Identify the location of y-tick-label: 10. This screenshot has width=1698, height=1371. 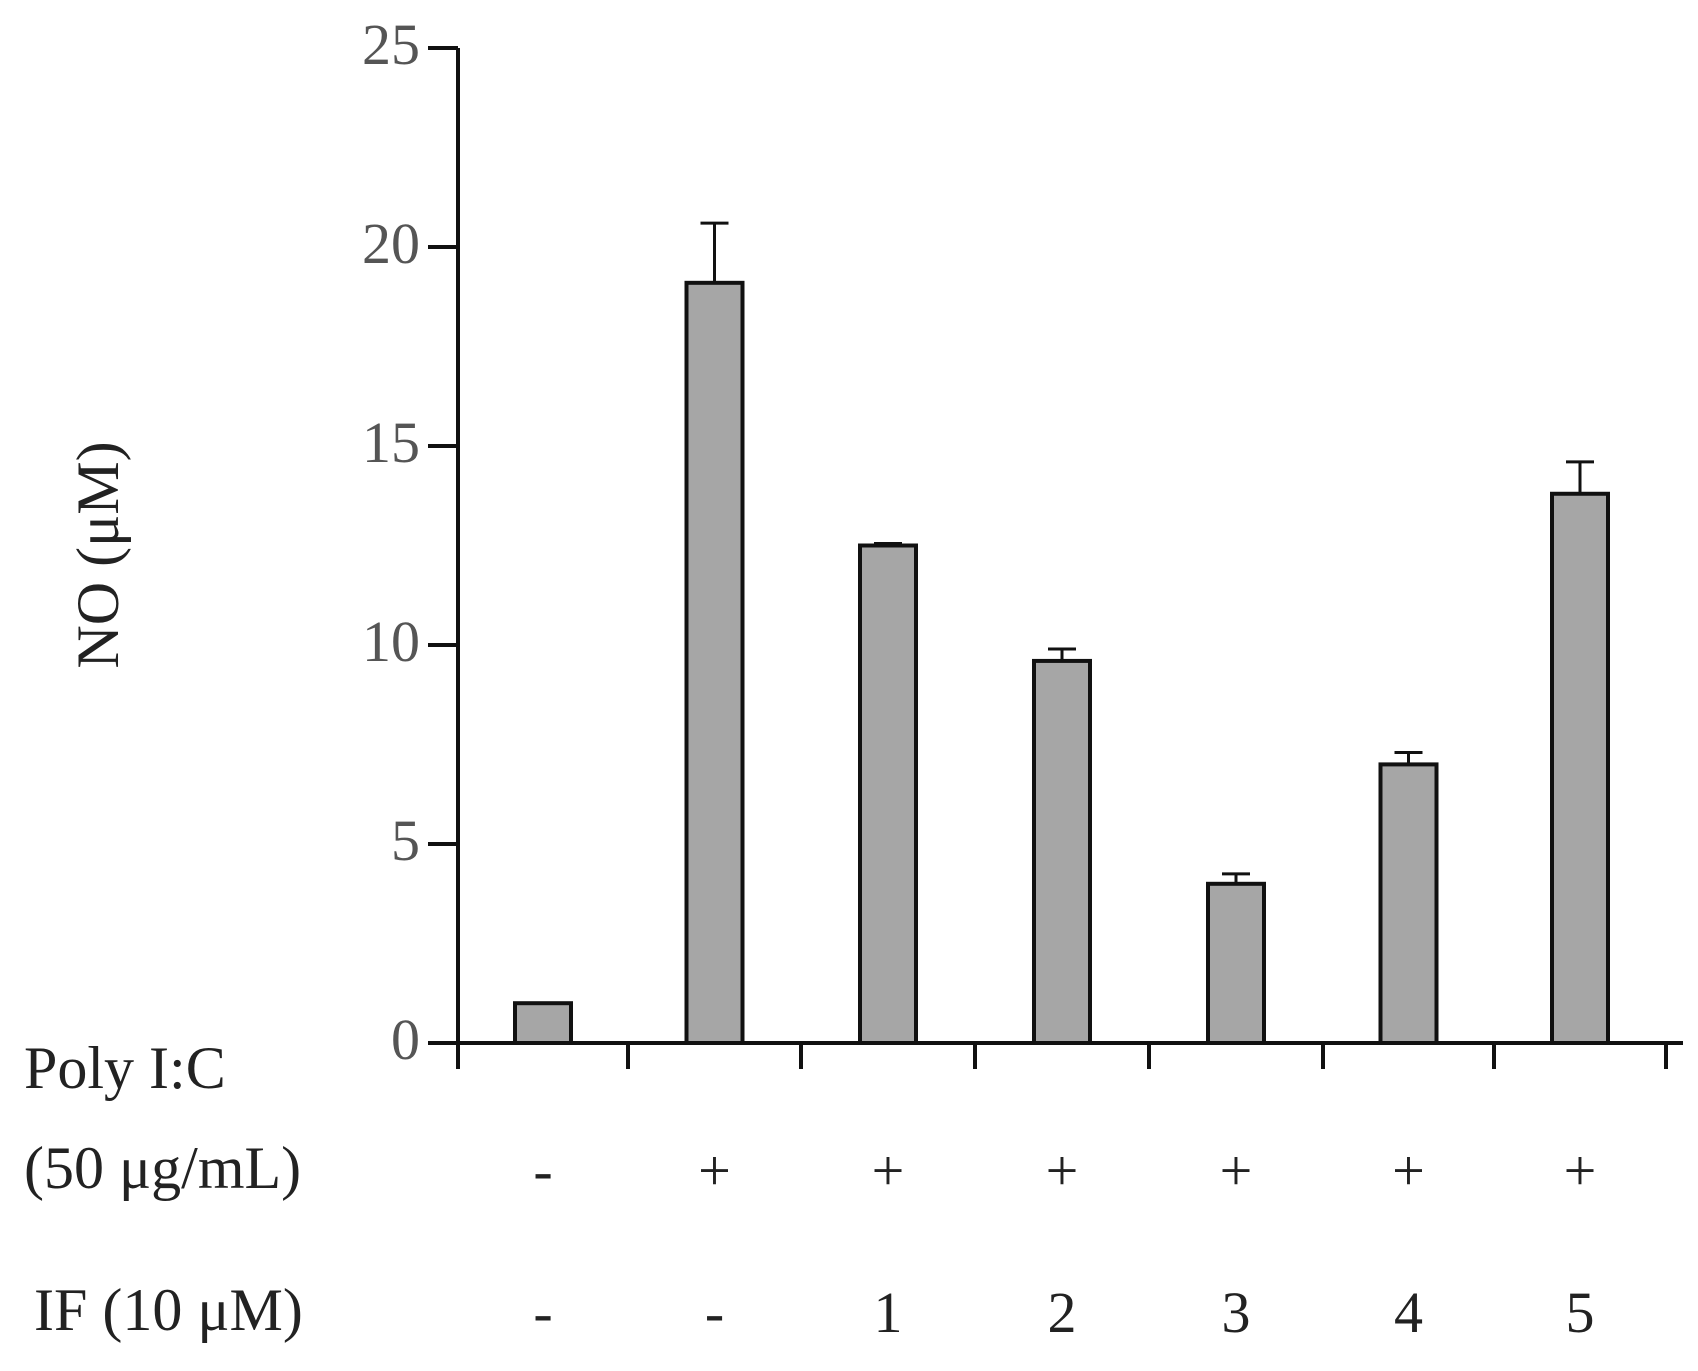
(391, 641).